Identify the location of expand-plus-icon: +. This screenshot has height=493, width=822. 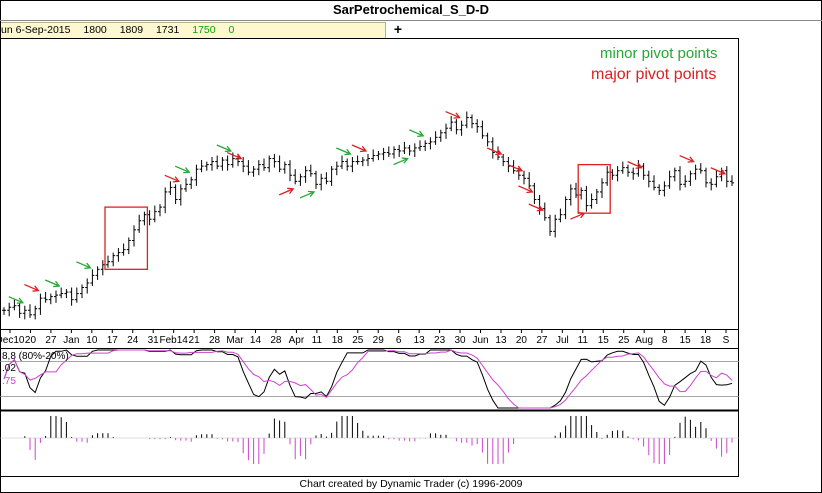
(398, 29).